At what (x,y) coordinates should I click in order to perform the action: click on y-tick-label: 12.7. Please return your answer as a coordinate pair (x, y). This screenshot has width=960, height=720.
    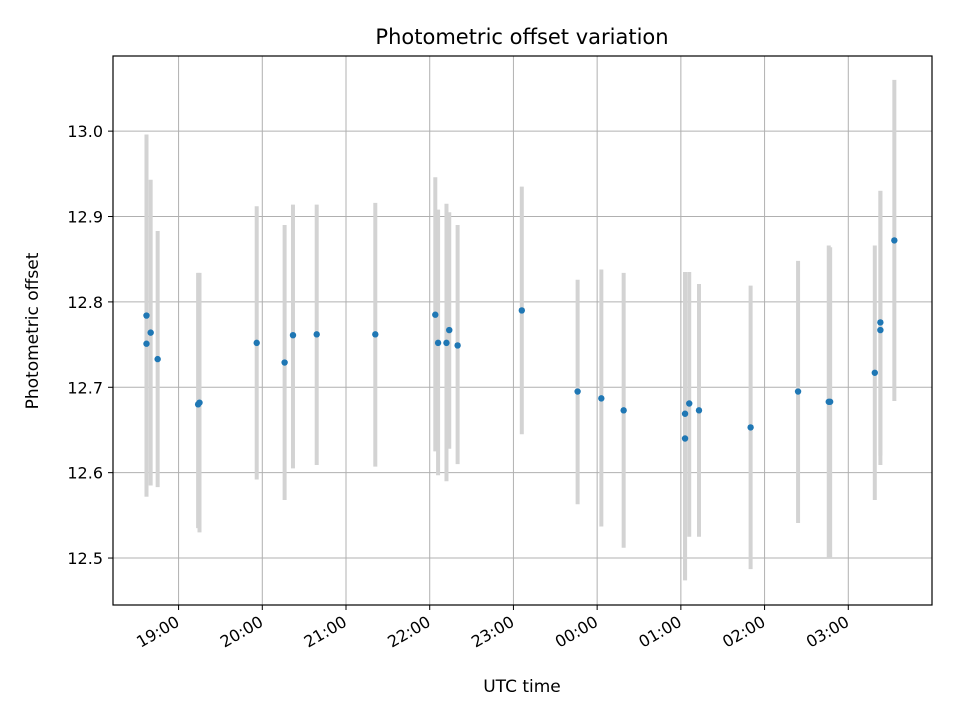
    Looking at the image, I should click on (85, 387).